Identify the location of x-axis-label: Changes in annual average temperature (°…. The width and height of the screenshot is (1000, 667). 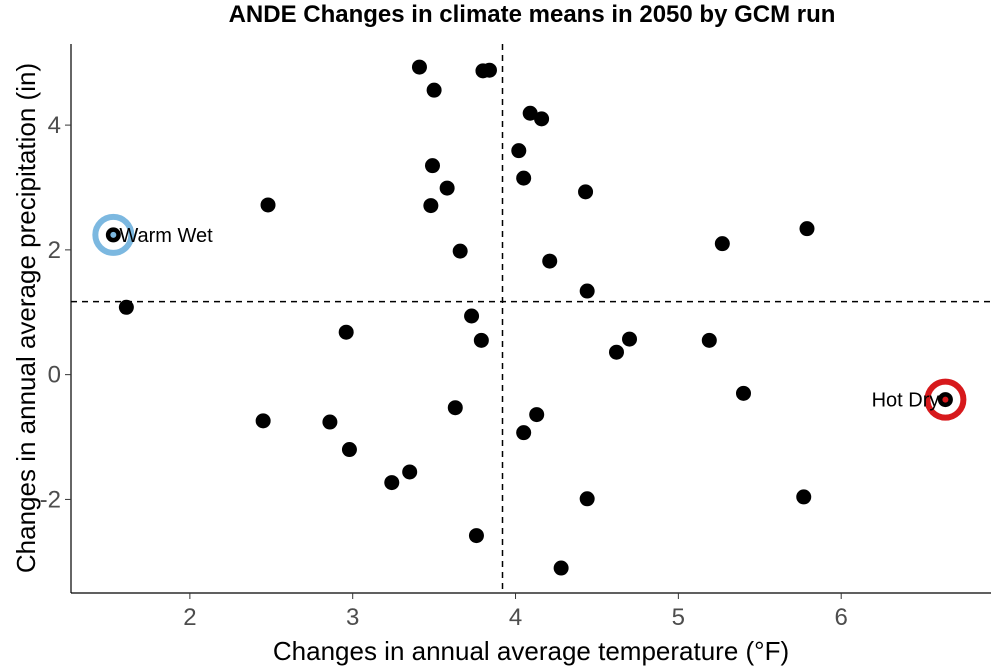
(531, 651).